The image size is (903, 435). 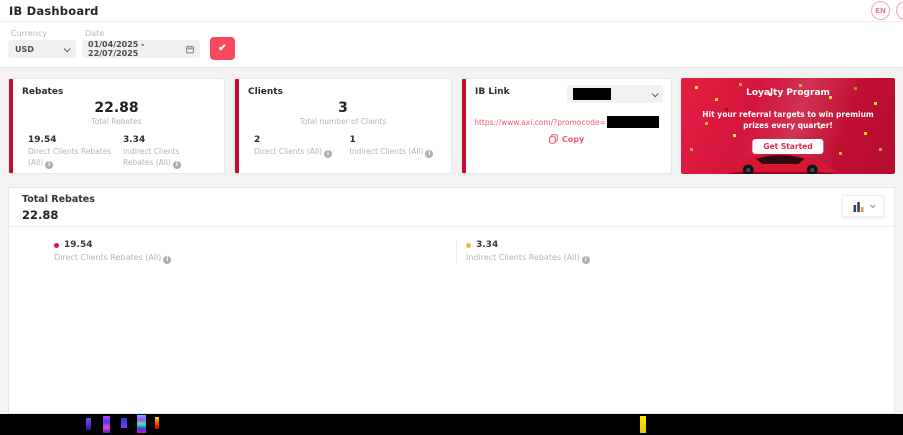 I want to click on calendar-icon, so click(x=190, y=49).